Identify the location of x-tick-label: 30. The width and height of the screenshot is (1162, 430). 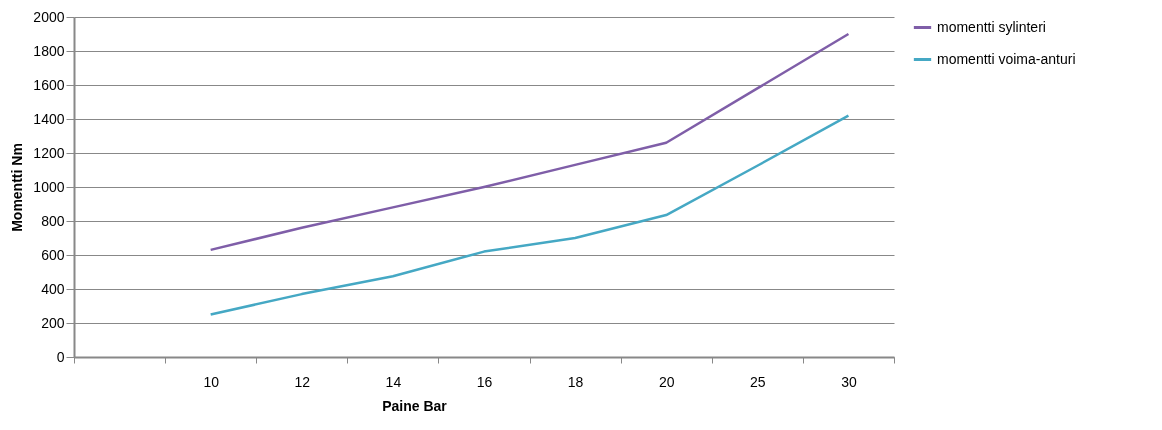
(849, 381).